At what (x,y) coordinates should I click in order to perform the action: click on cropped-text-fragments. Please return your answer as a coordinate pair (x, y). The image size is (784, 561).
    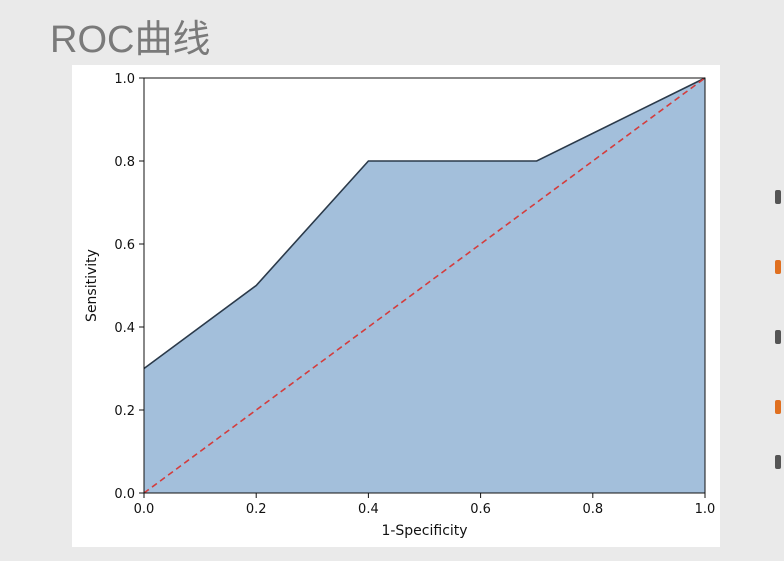
    Looking at the image, I should click on (779, 335).